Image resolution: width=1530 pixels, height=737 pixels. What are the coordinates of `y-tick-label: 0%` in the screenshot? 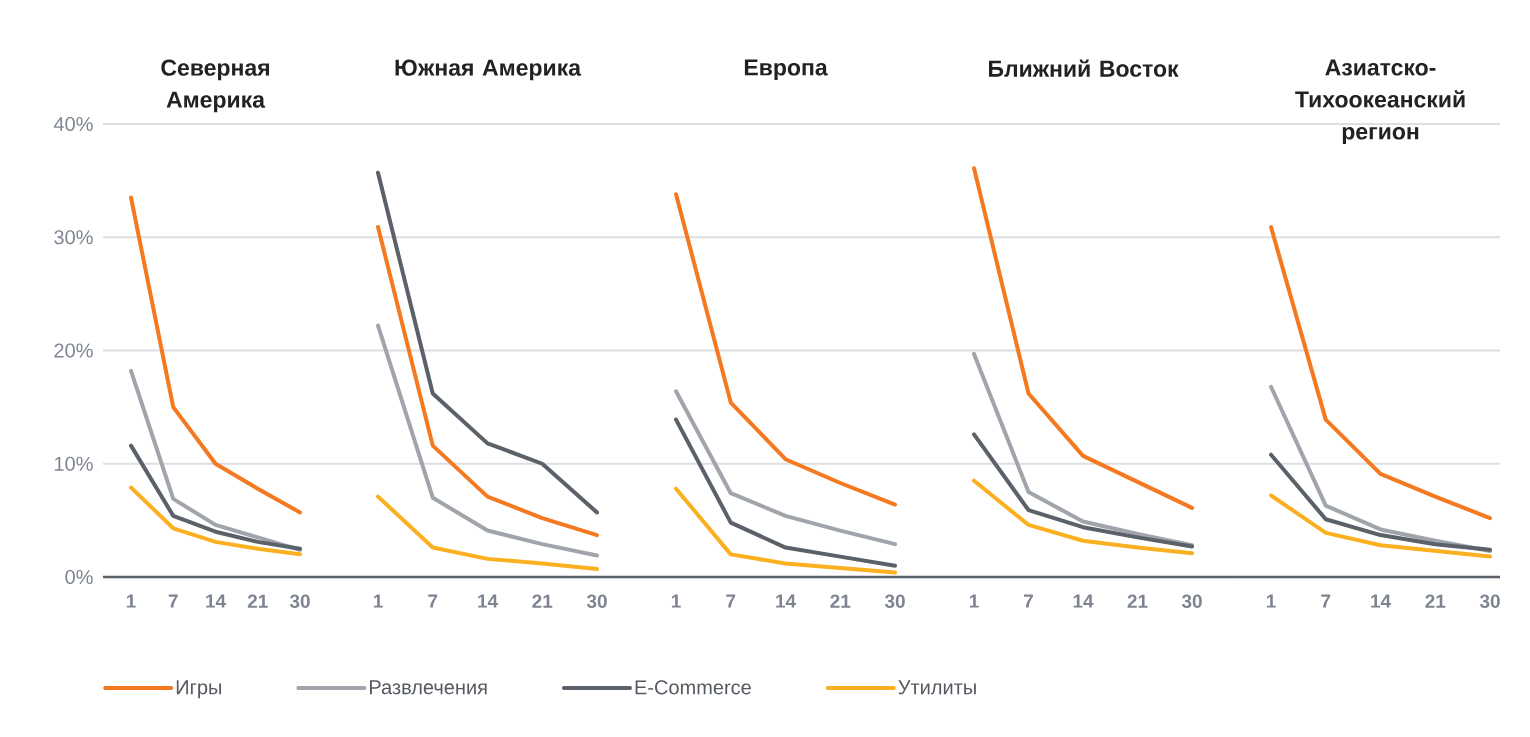 It's located at (79, 577).